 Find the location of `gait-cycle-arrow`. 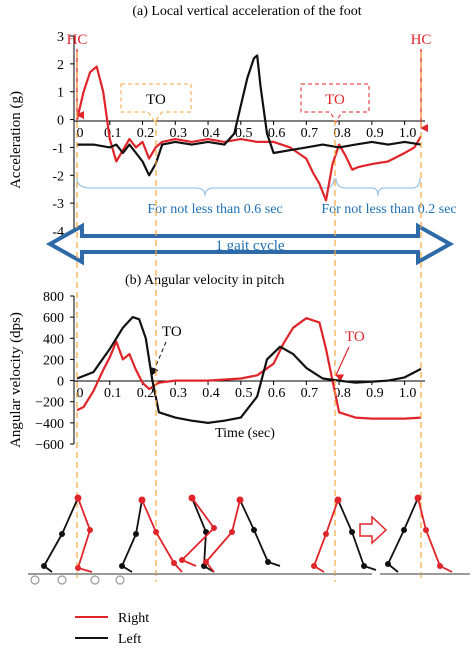

gait-cycle-arrow is located at coordinates (250, 244).